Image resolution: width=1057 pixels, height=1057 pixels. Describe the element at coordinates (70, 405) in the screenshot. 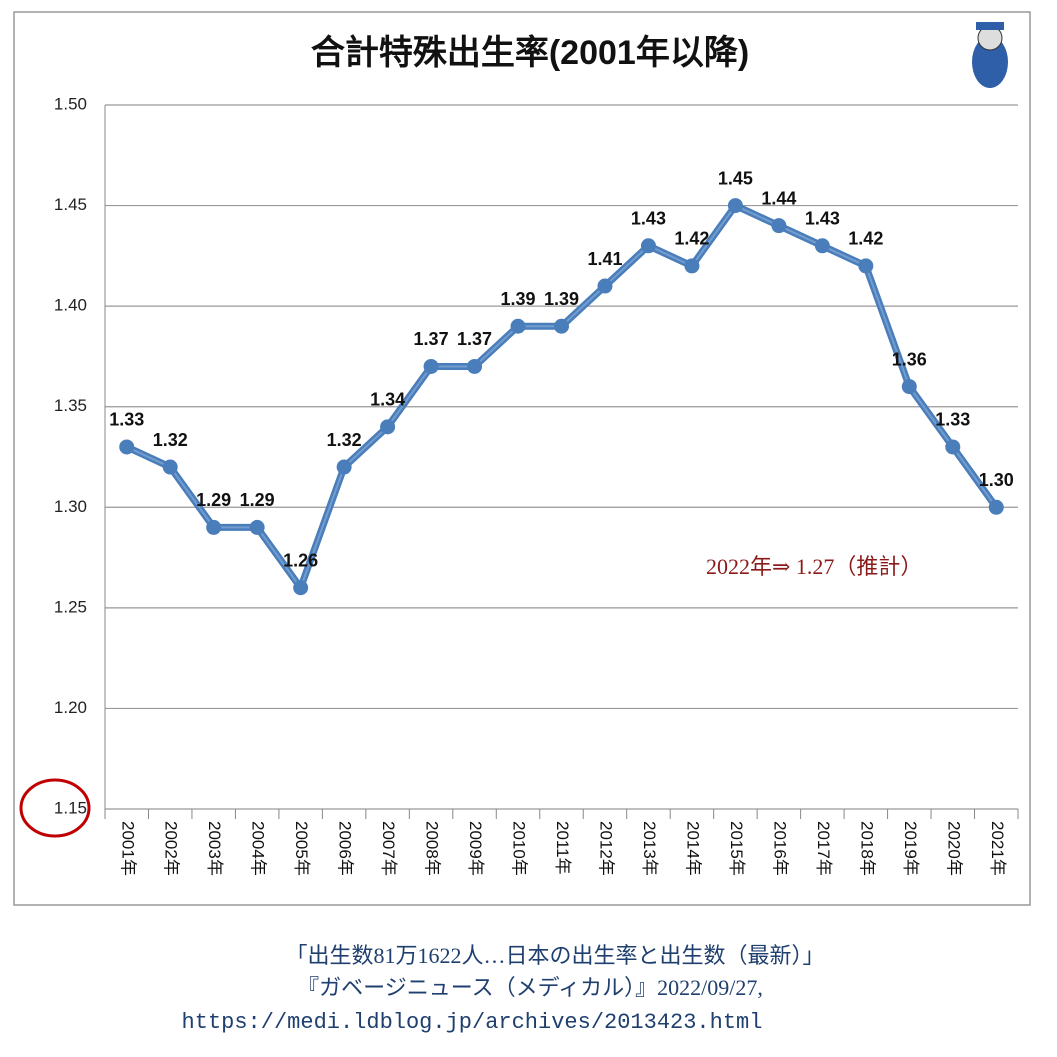

I see `y-tick-label: 1.35` at that location.